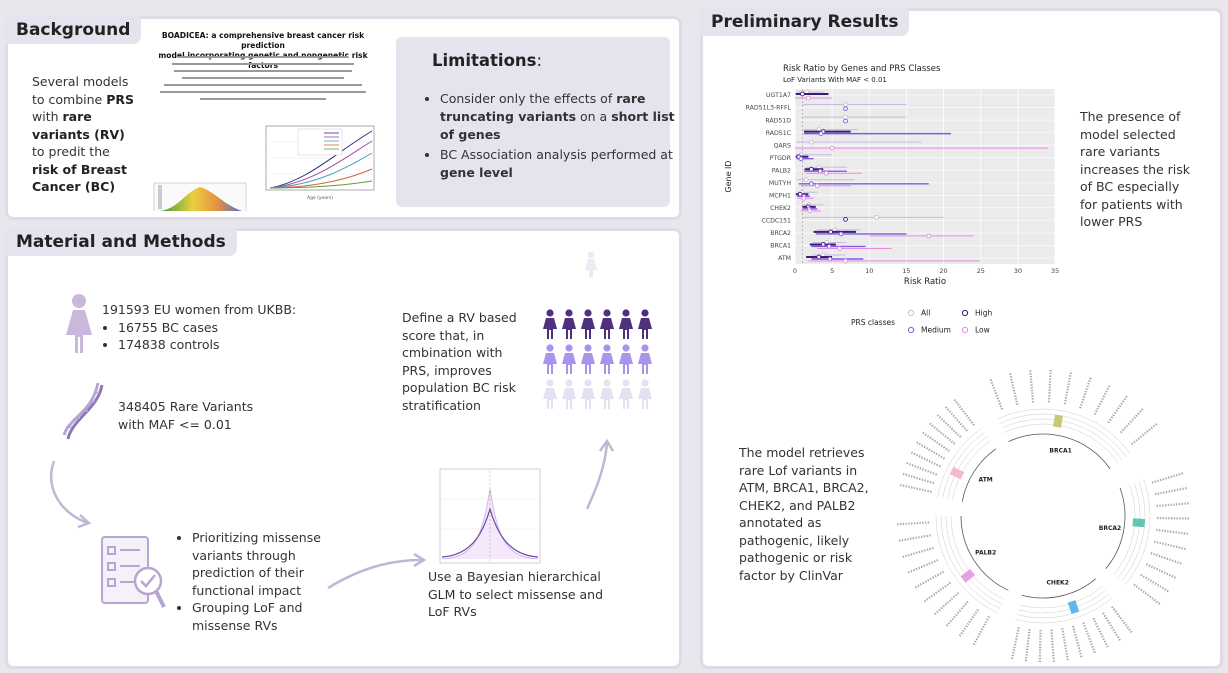 Image resolution: width=1228 pixels, height=673 pixels. I want to click on gene-label: ATM, so click(986, 479).